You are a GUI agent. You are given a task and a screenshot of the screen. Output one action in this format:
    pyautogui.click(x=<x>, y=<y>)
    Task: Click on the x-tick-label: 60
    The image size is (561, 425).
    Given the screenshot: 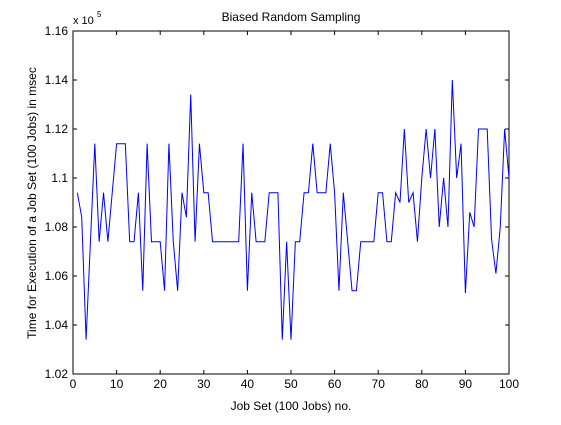 What is the action you would take?
    pyautogui.click(x=335, y=384)
    